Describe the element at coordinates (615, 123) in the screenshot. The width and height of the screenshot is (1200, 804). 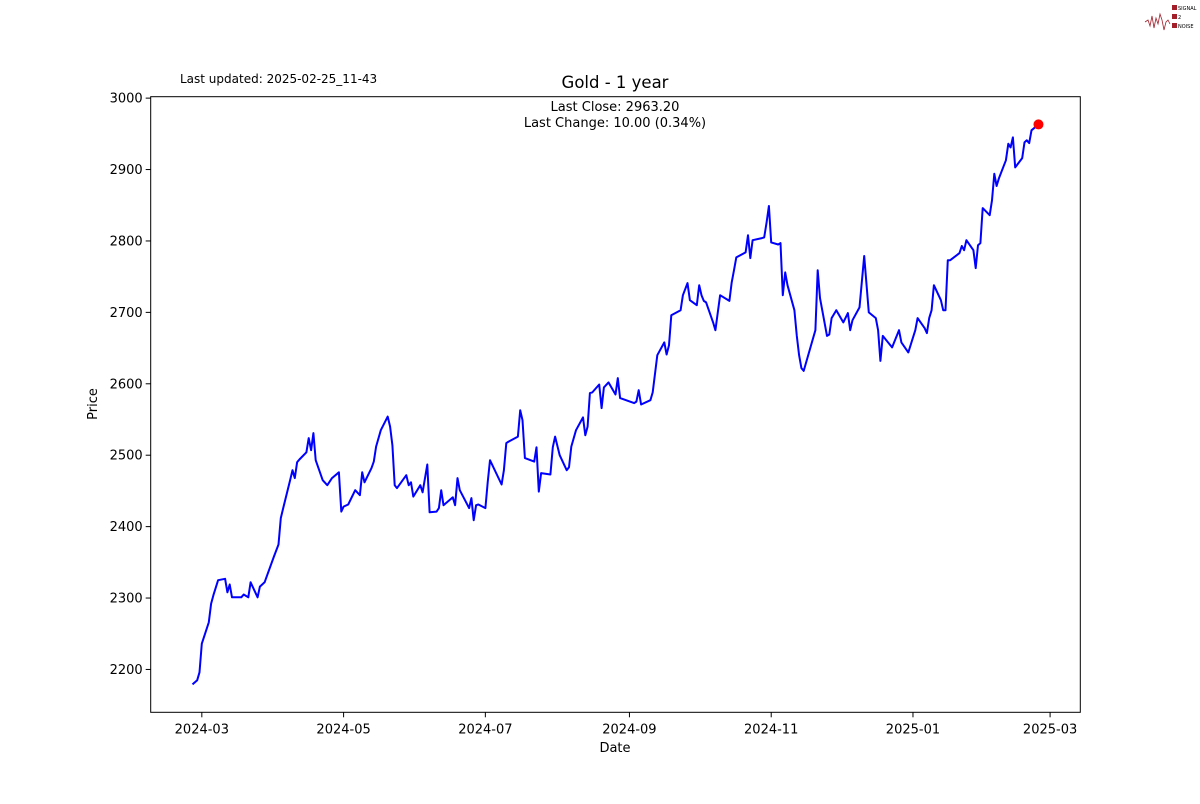
I see `last-change-annotation: Last Change: 10.00 (0.34%)` at that location.